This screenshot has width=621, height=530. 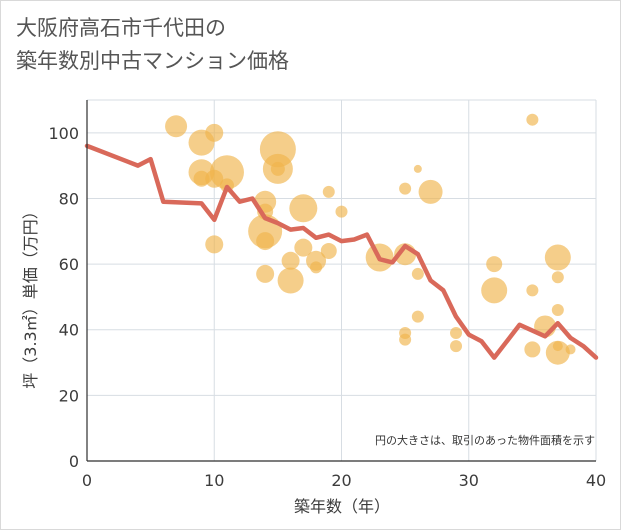 What do you see at coordinates (69, 330) in the screenshot?
I see `y-tick-label: 40` at bounding box center [69, 330].